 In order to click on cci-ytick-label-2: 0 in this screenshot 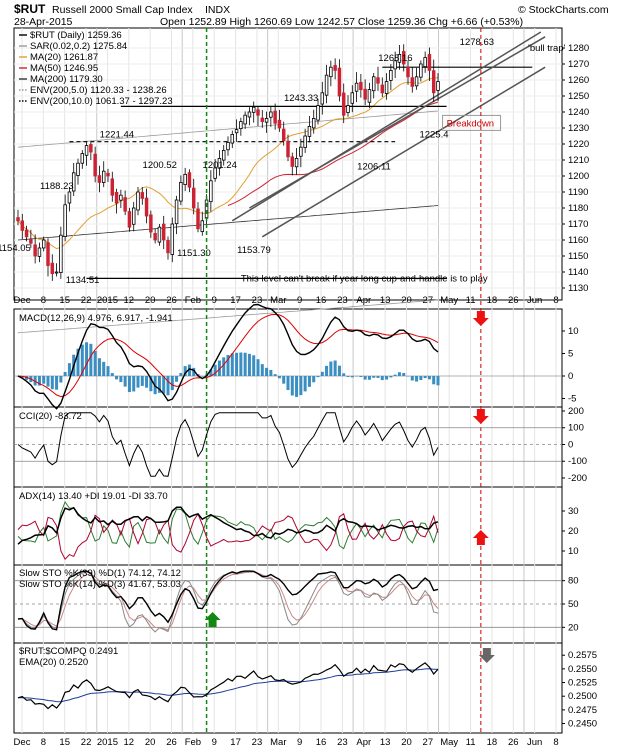, I will do `click(570, 444)`.